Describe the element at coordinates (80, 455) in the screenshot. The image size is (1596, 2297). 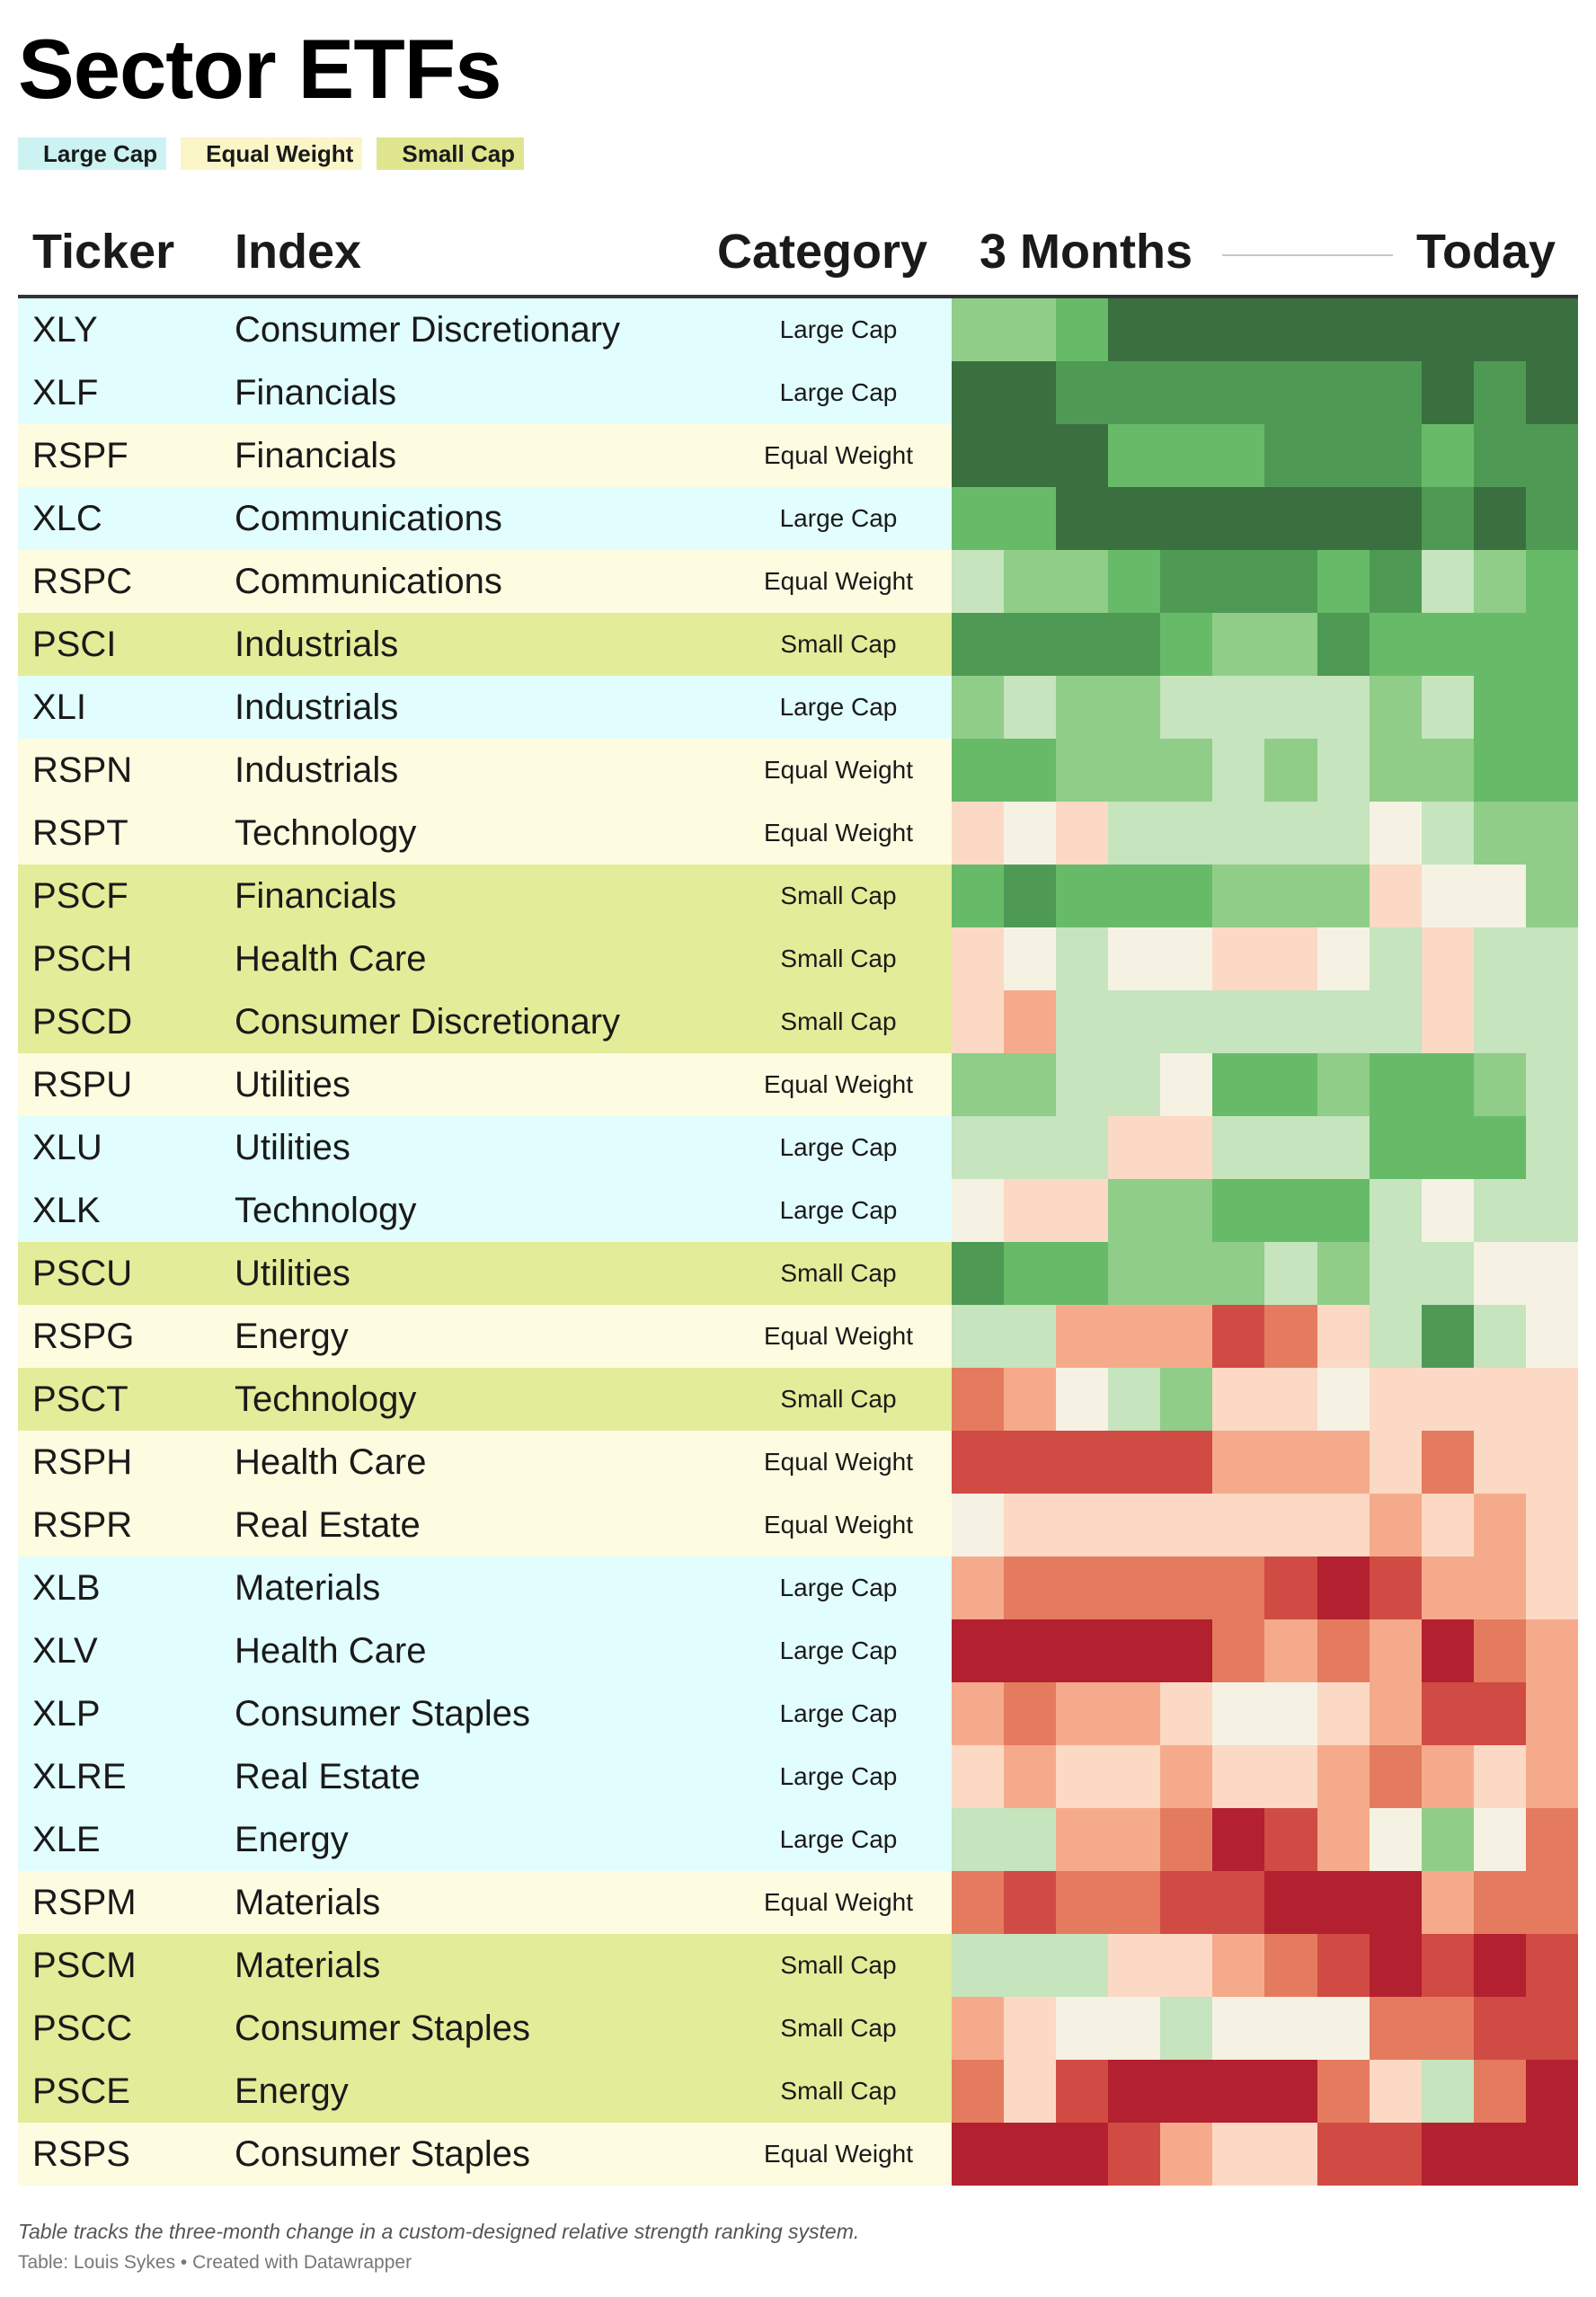
I see `ticker-cell: RSPF` at that location.